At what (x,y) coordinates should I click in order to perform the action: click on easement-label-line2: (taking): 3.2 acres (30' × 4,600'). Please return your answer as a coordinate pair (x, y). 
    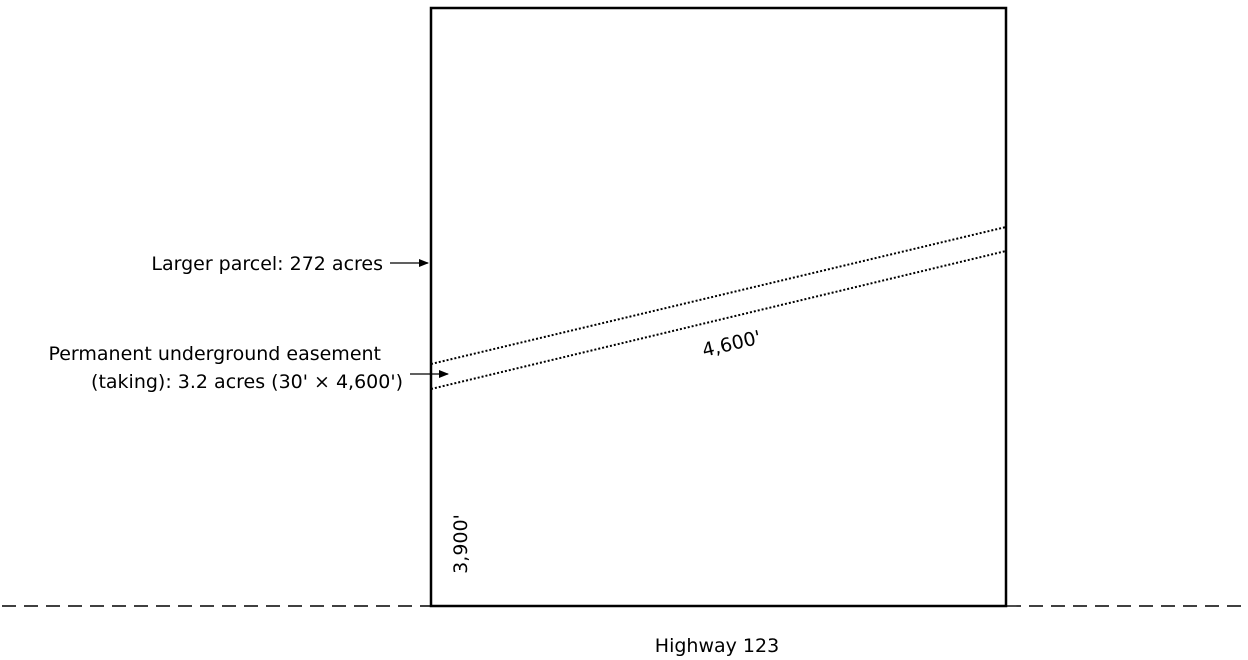
    Looking at the image, I should click on (247, 382).